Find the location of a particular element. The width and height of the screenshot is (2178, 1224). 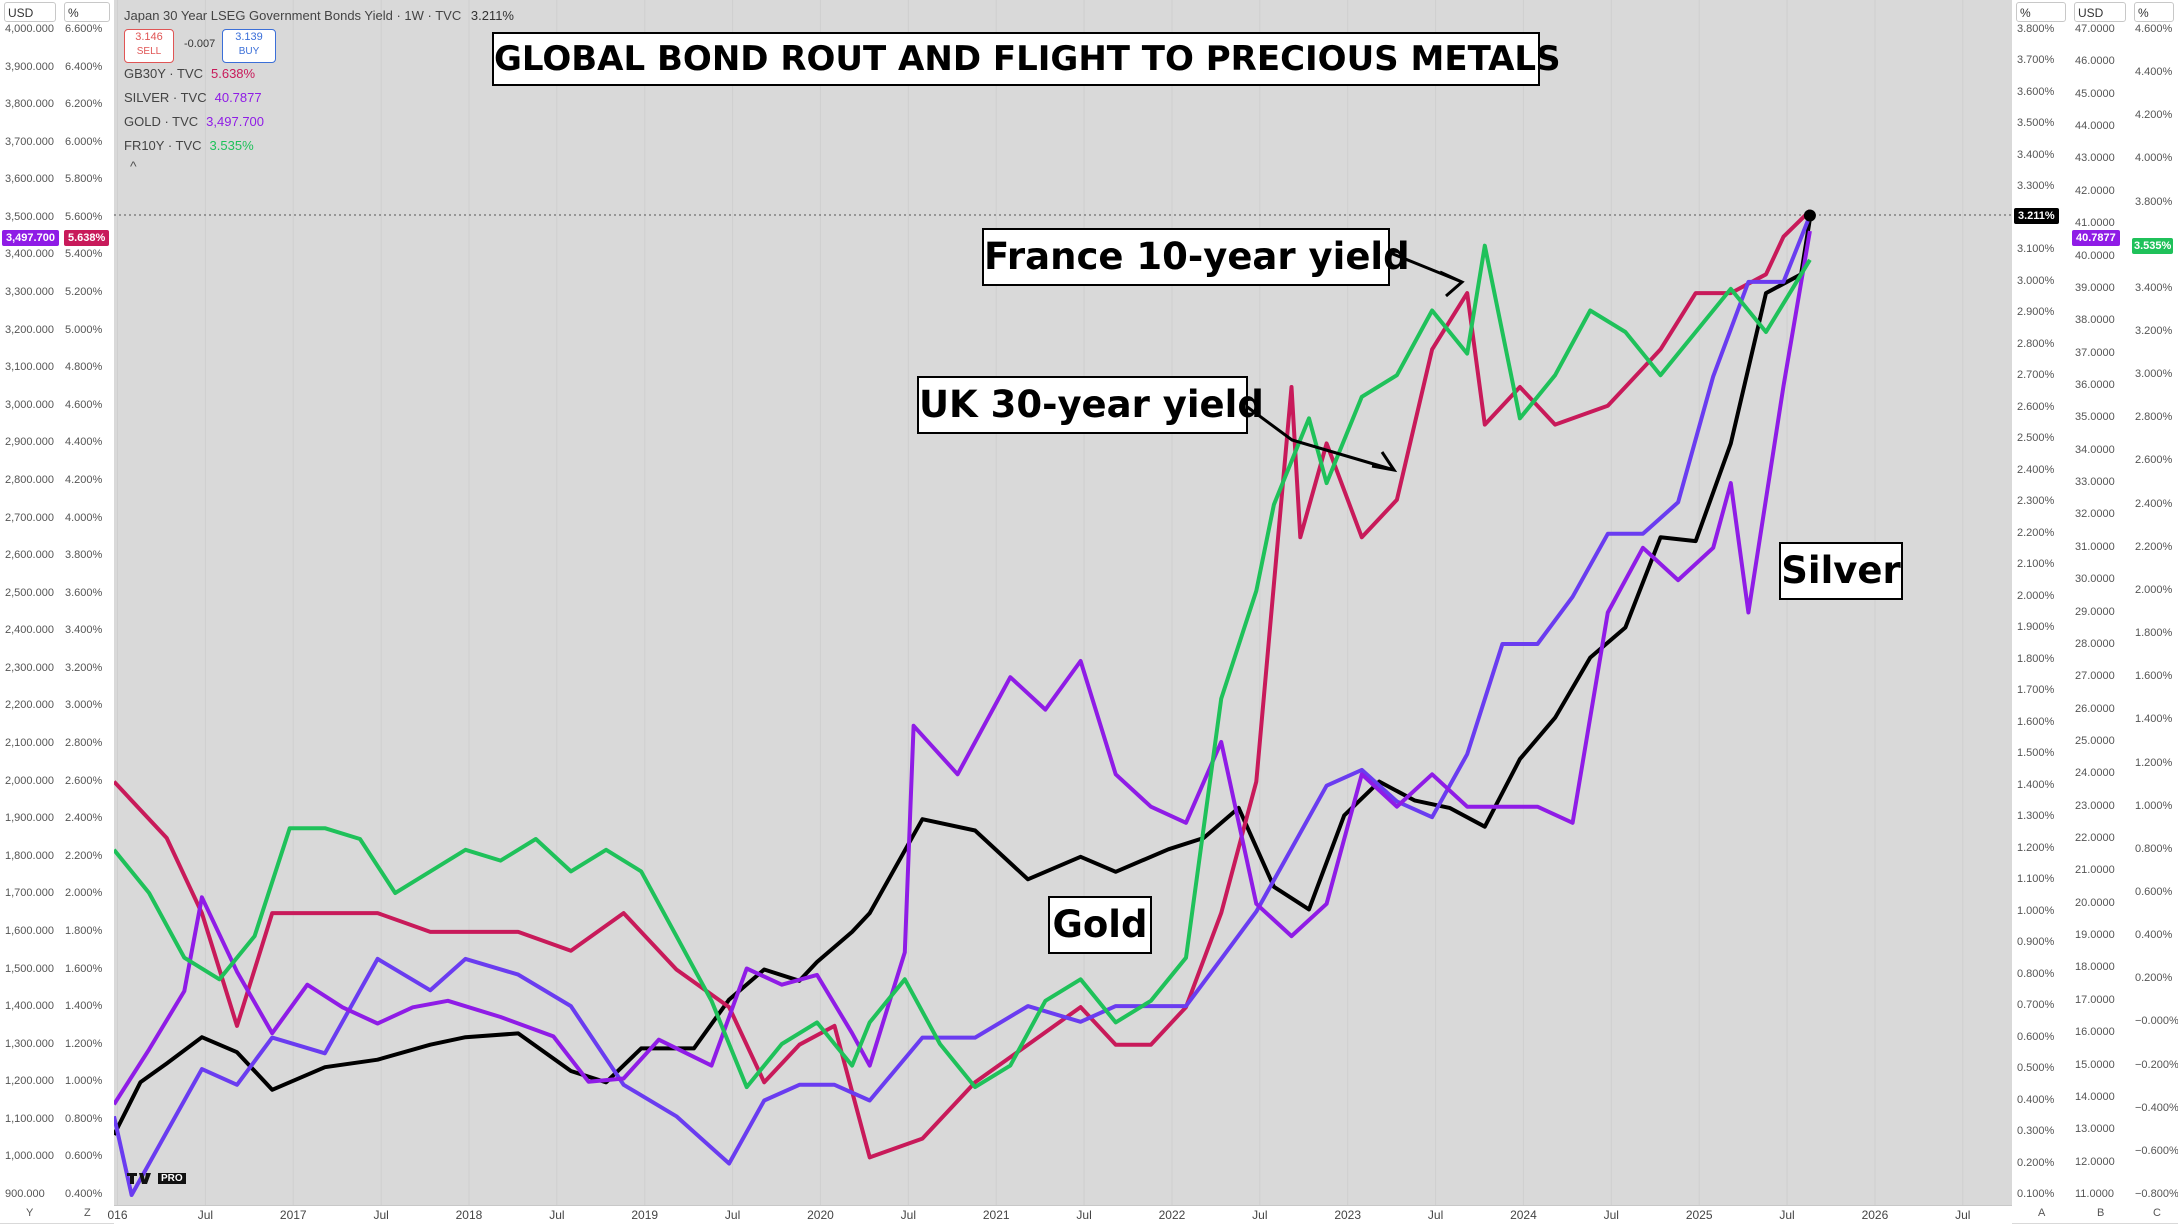

axis-tick-label: 2.400% is located at coordinates (2036, 469).